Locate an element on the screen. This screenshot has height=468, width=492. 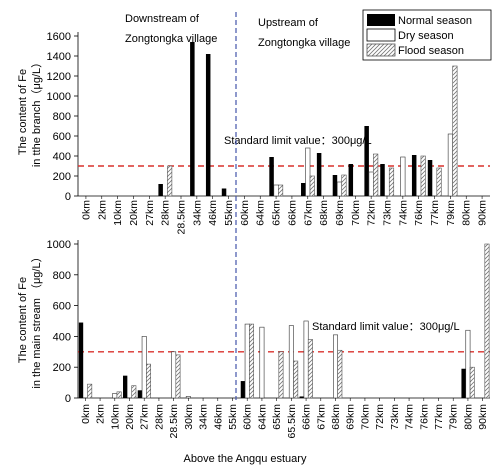
main-stream-x-tick-label: 67km is located at coordinates (321, 417).